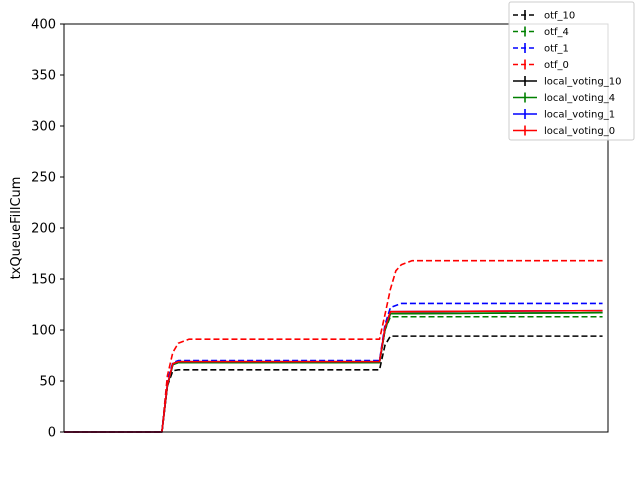 Image resolution: width=640 pixels, height=480 pixels. What do you see at coordinates (52, 433) in the screenshot?
I see `y-tick-label: 0` at bounding box center [52, 433].